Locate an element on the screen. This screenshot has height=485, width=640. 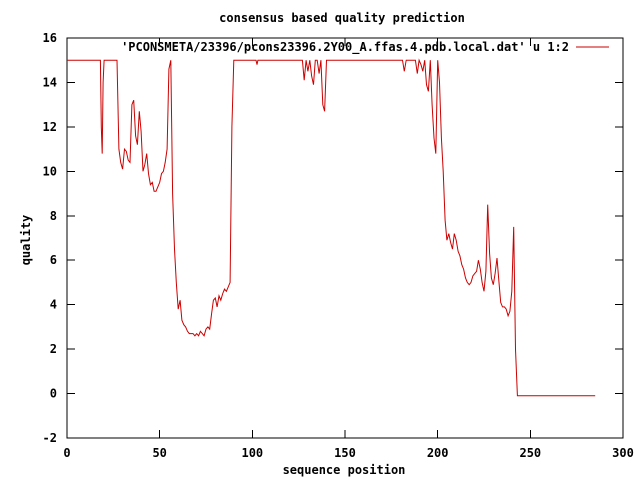
y-tick-label: 2 is located at coordinates (53, 349).